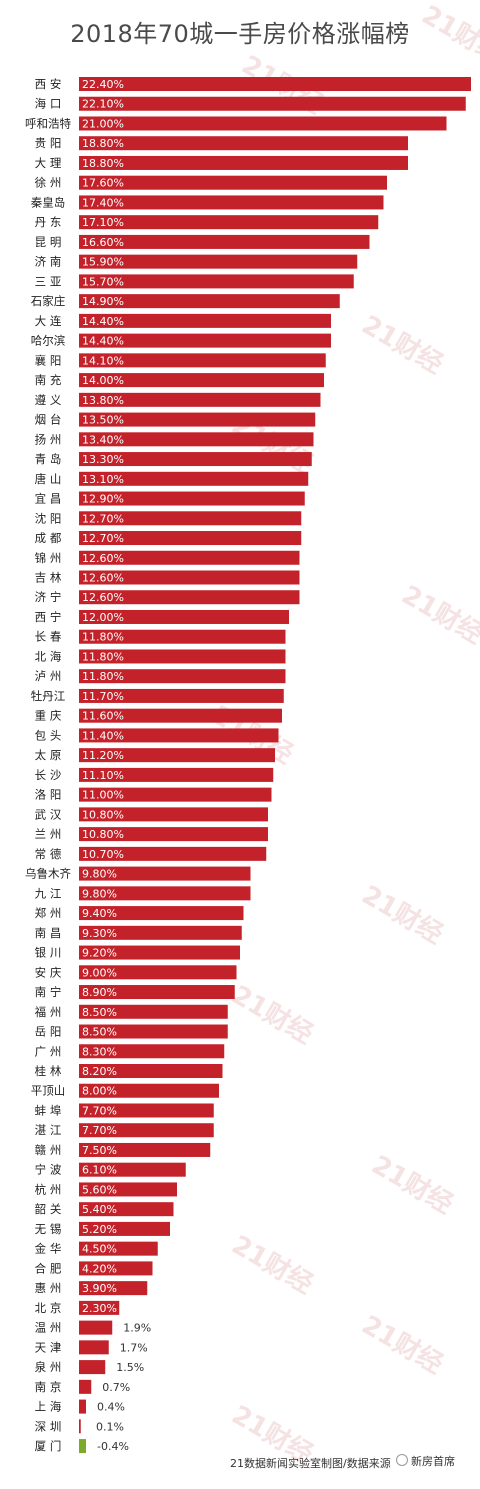 The image size is (480, 1489). What do you see at coordinates (48, 656) in the screenshot?
I see `category-label: 北 海` at bounding box center [48, 656].